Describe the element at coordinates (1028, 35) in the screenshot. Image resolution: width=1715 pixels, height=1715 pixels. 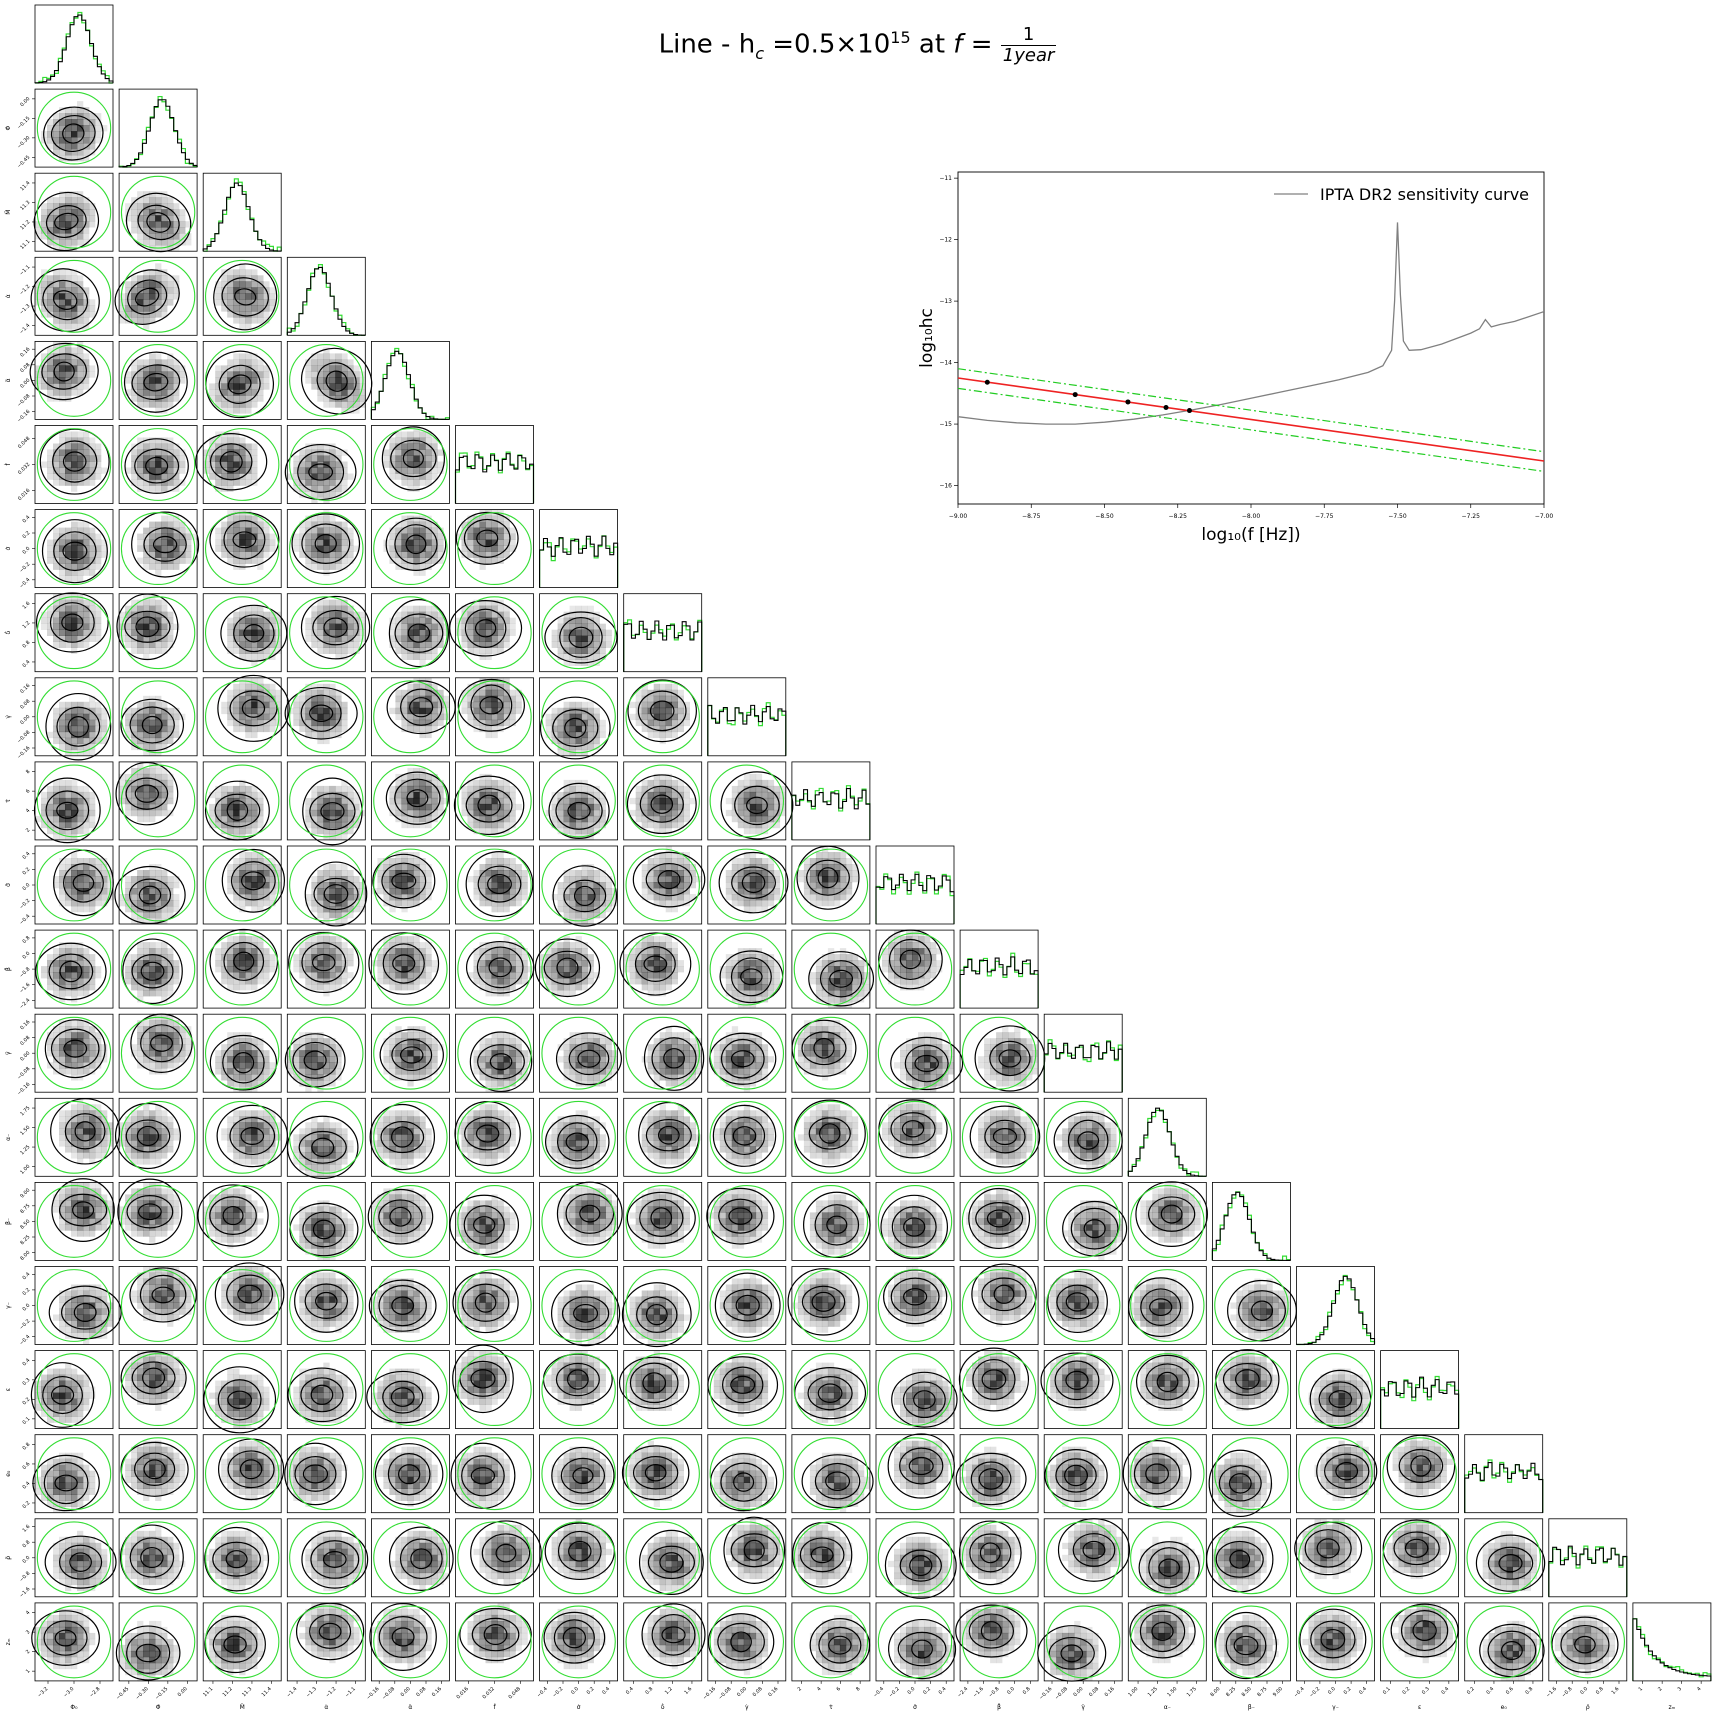
I see `title-fraction-num: 1` at that location.